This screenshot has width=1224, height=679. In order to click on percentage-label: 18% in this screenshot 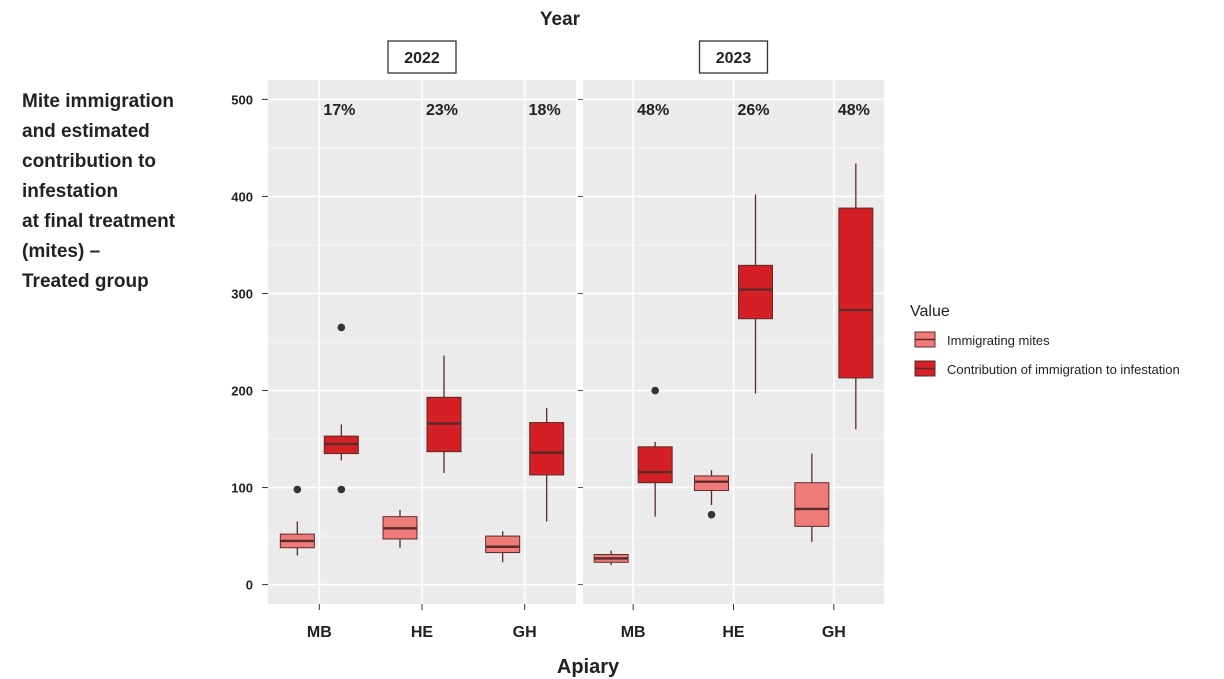, I will do `click(545, 110)`.